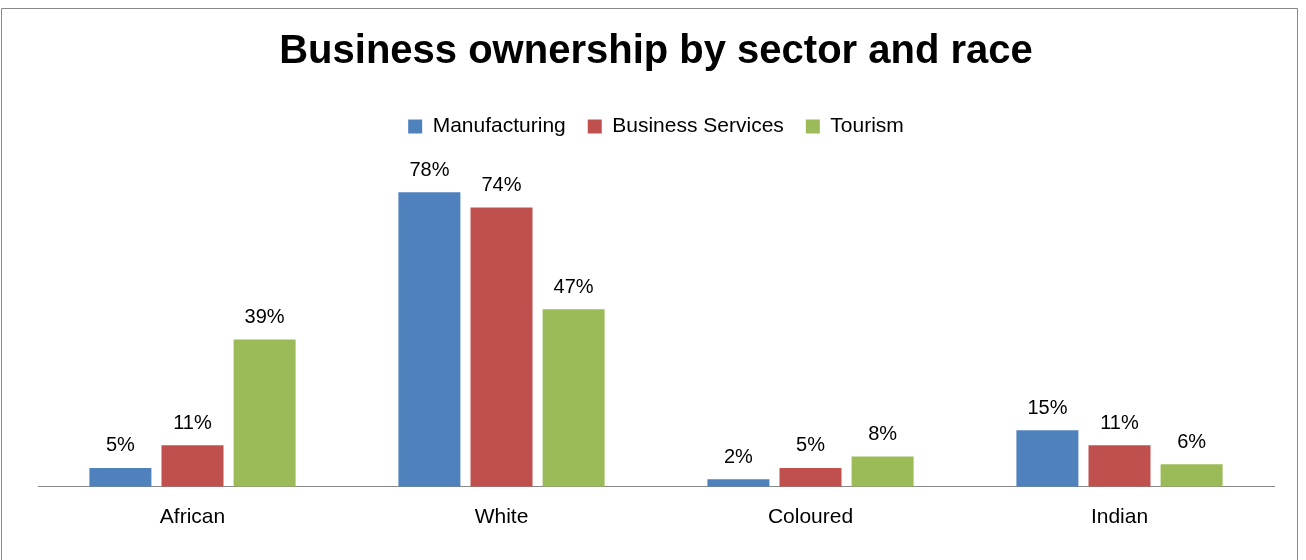 Image resolution: width=1306 pixels, height=560 pixels. I want to click on data-label: 78%, so click(429, 168).